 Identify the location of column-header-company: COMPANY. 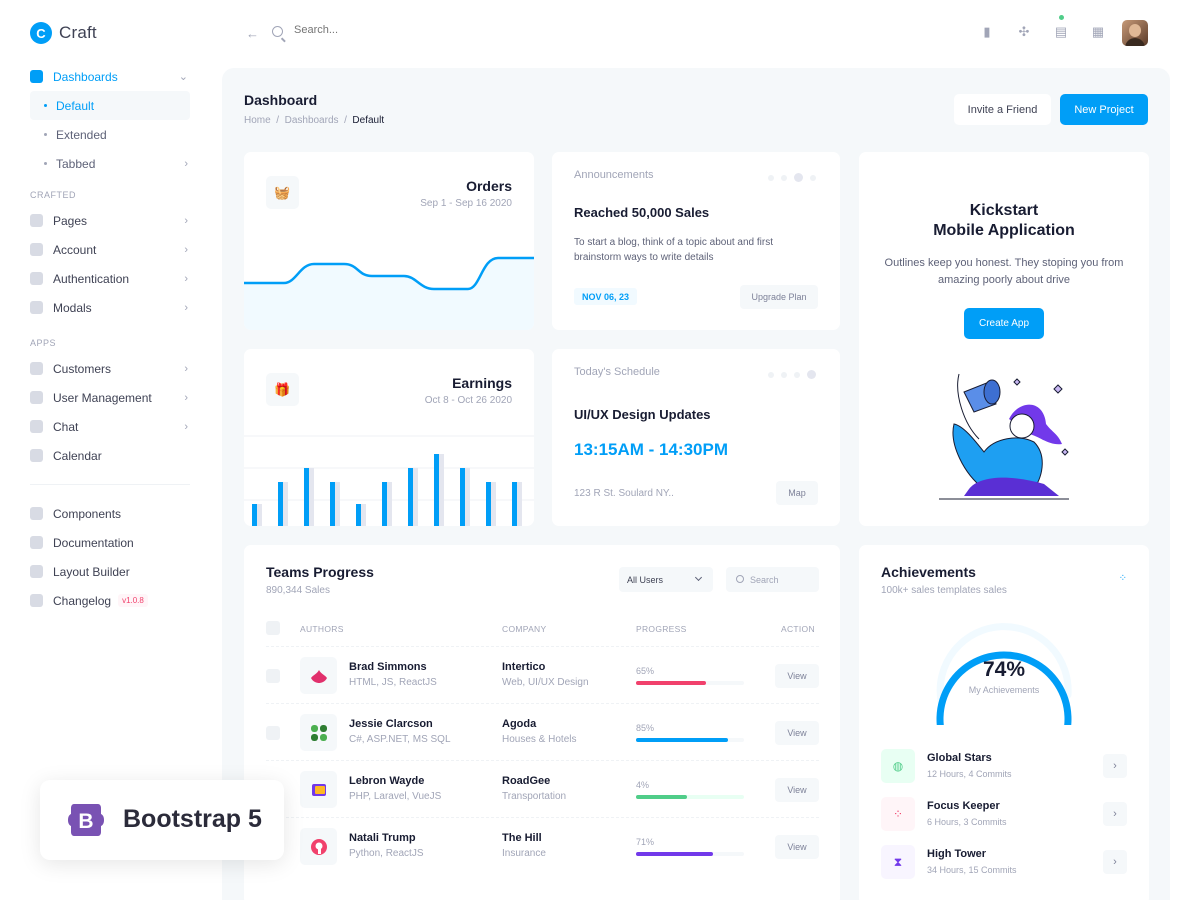
(524, 629).